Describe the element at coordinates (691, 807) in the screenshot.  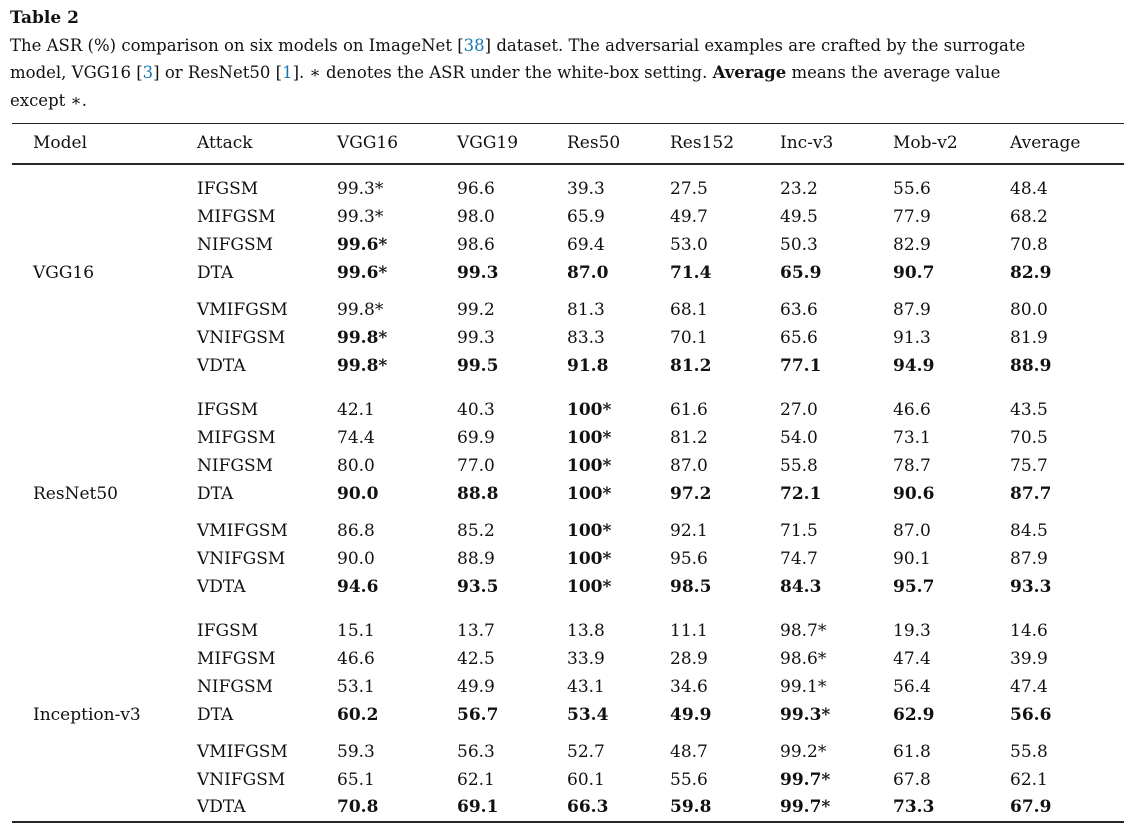
I see `value-cell: 59.8` at that location.